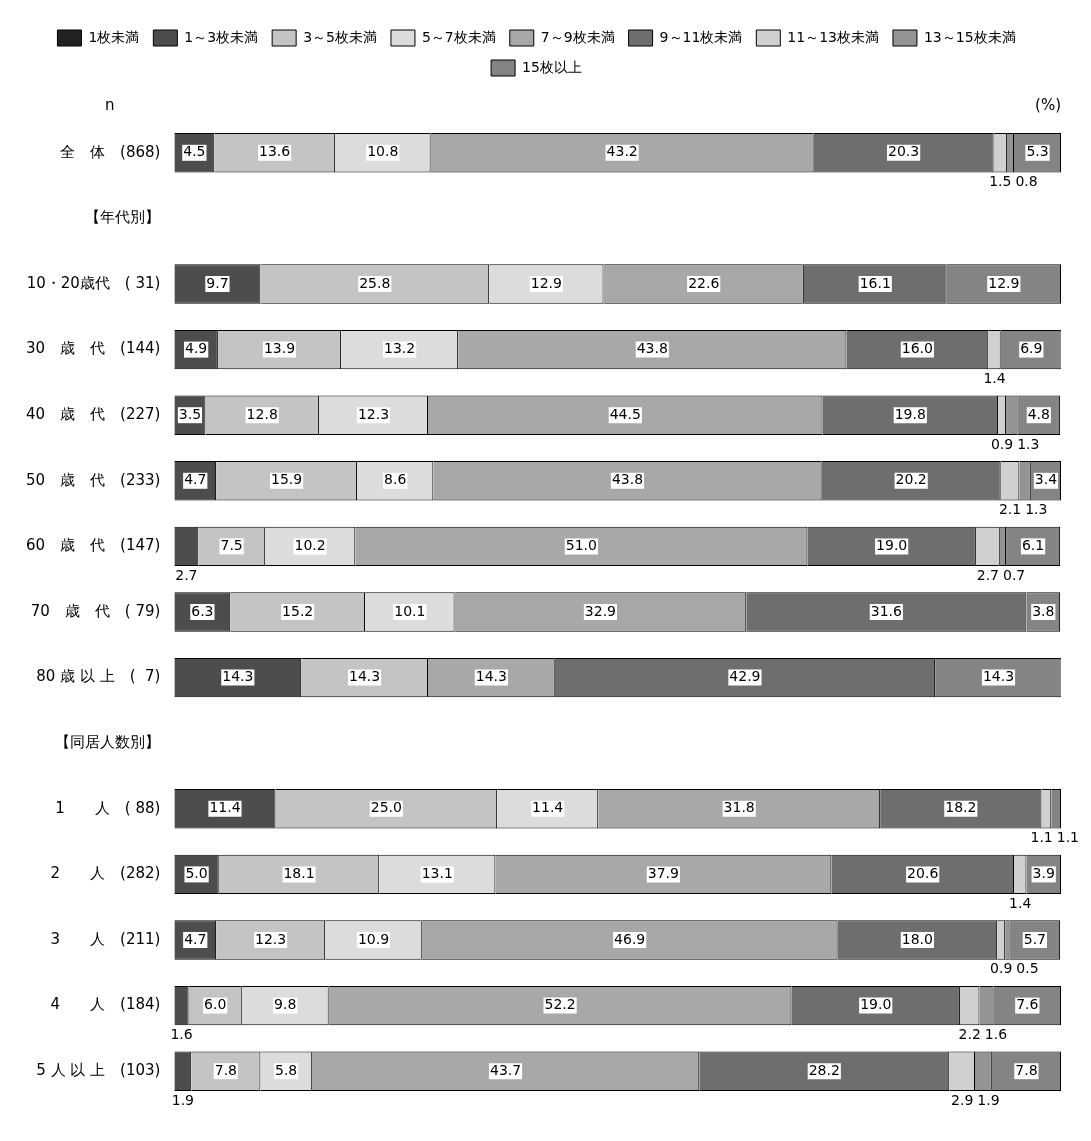 This screenshot has height=1141, width=1091. I want to click on data-label: 16.0, so click(917, 348).